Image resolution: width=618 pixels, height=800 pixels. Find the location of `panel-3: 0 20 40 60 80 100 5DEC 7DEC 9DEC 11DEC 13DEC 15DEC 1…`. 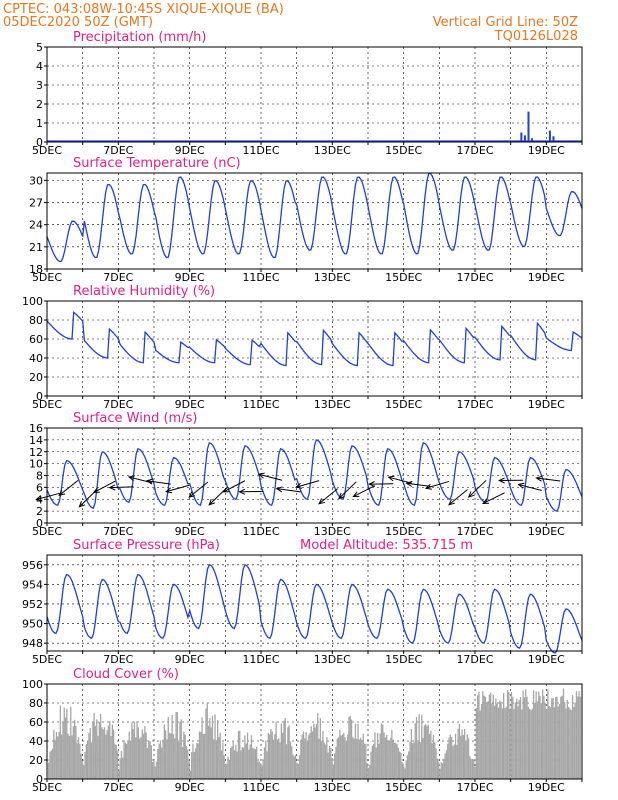

panel-3: 0 20 40 60 80 100 5DEC 7DEC 9DEC 11DEC 13DEC 15DEC 1… is located at coordinates (302, 347).